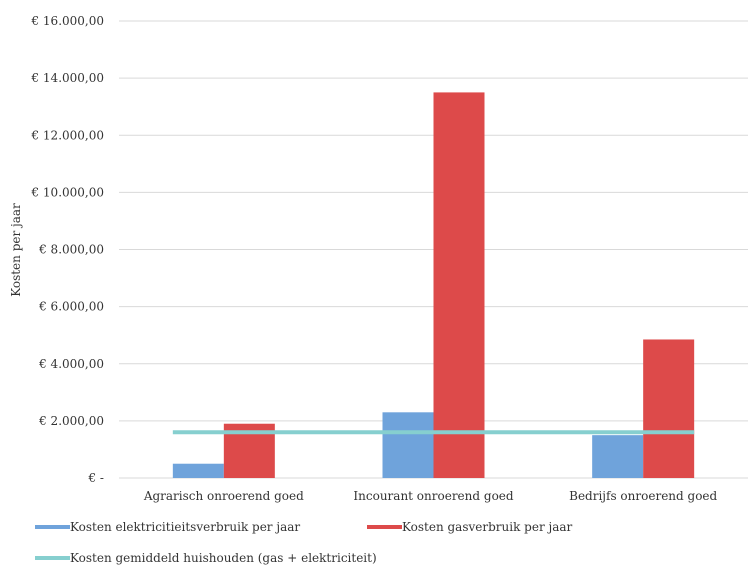 The height and width of the screenshot is (569, 756). What do you see at coordinates (67, 192) in the screenshot?
I see `y-tick-label: € 10.000,00` at bounding box center [67, 192].